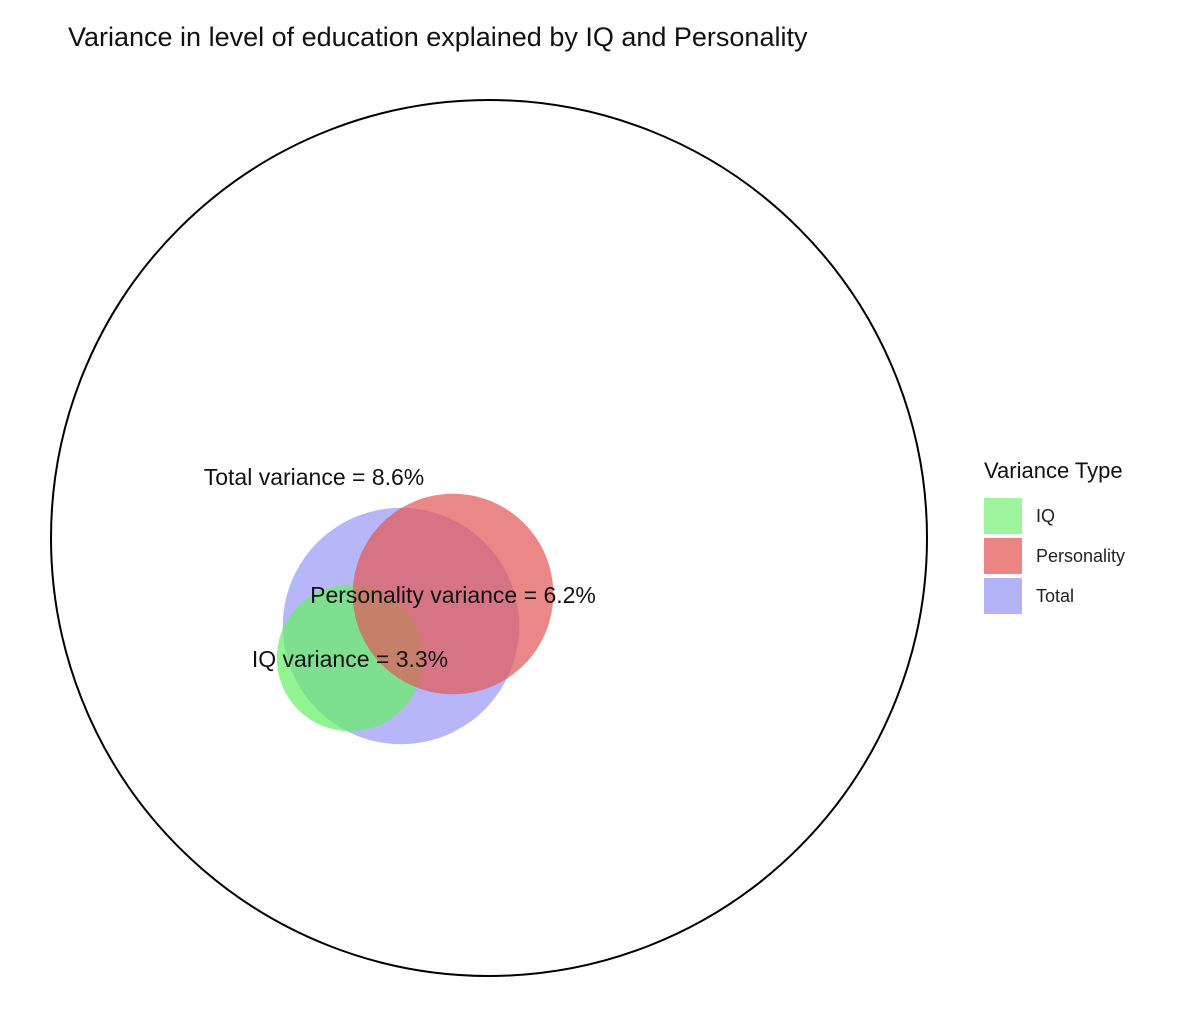  Describe the element at coordinates (1053, 470) in the screenshot. I see `legend-title: Variance Type` at that location.